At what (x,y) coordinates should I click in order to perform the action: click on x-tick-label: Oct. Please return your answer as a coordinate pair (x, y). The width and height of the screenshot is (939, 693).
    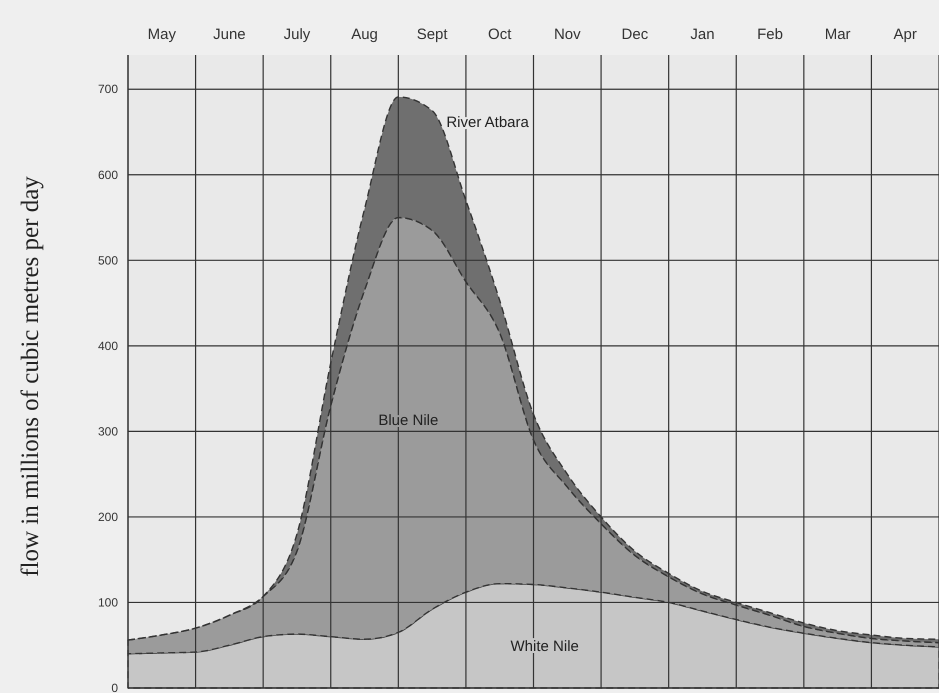
    Looking at the image, I should click on (500, 34).